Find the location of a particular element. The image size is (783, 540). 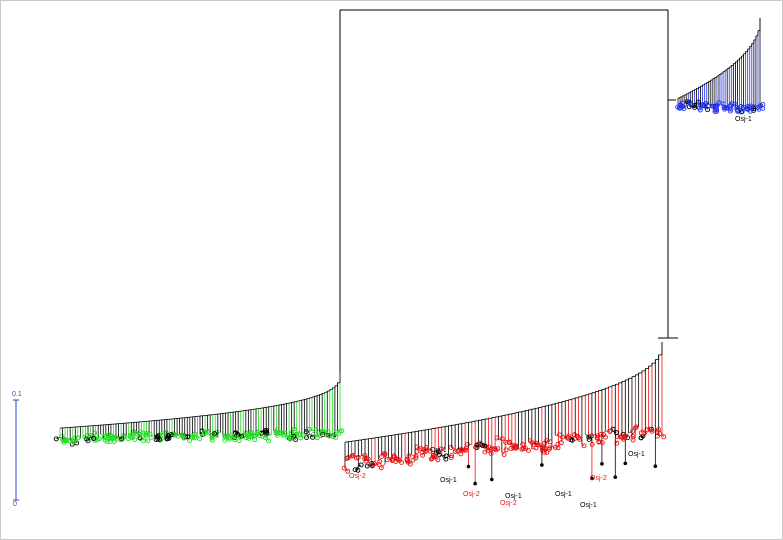

scale-bottom-label: 0 is located at coordinates (15, 504).